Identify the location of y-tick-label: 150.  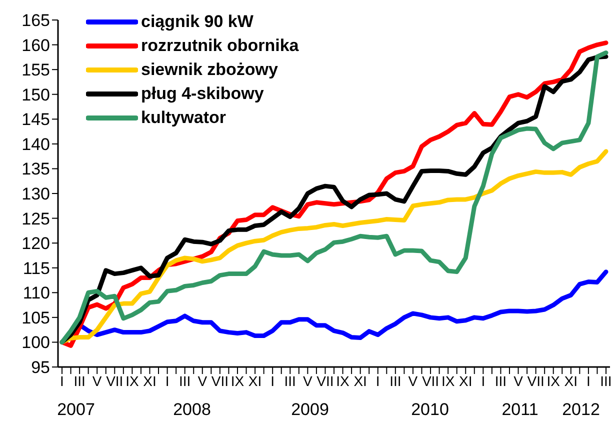
(36, 94).